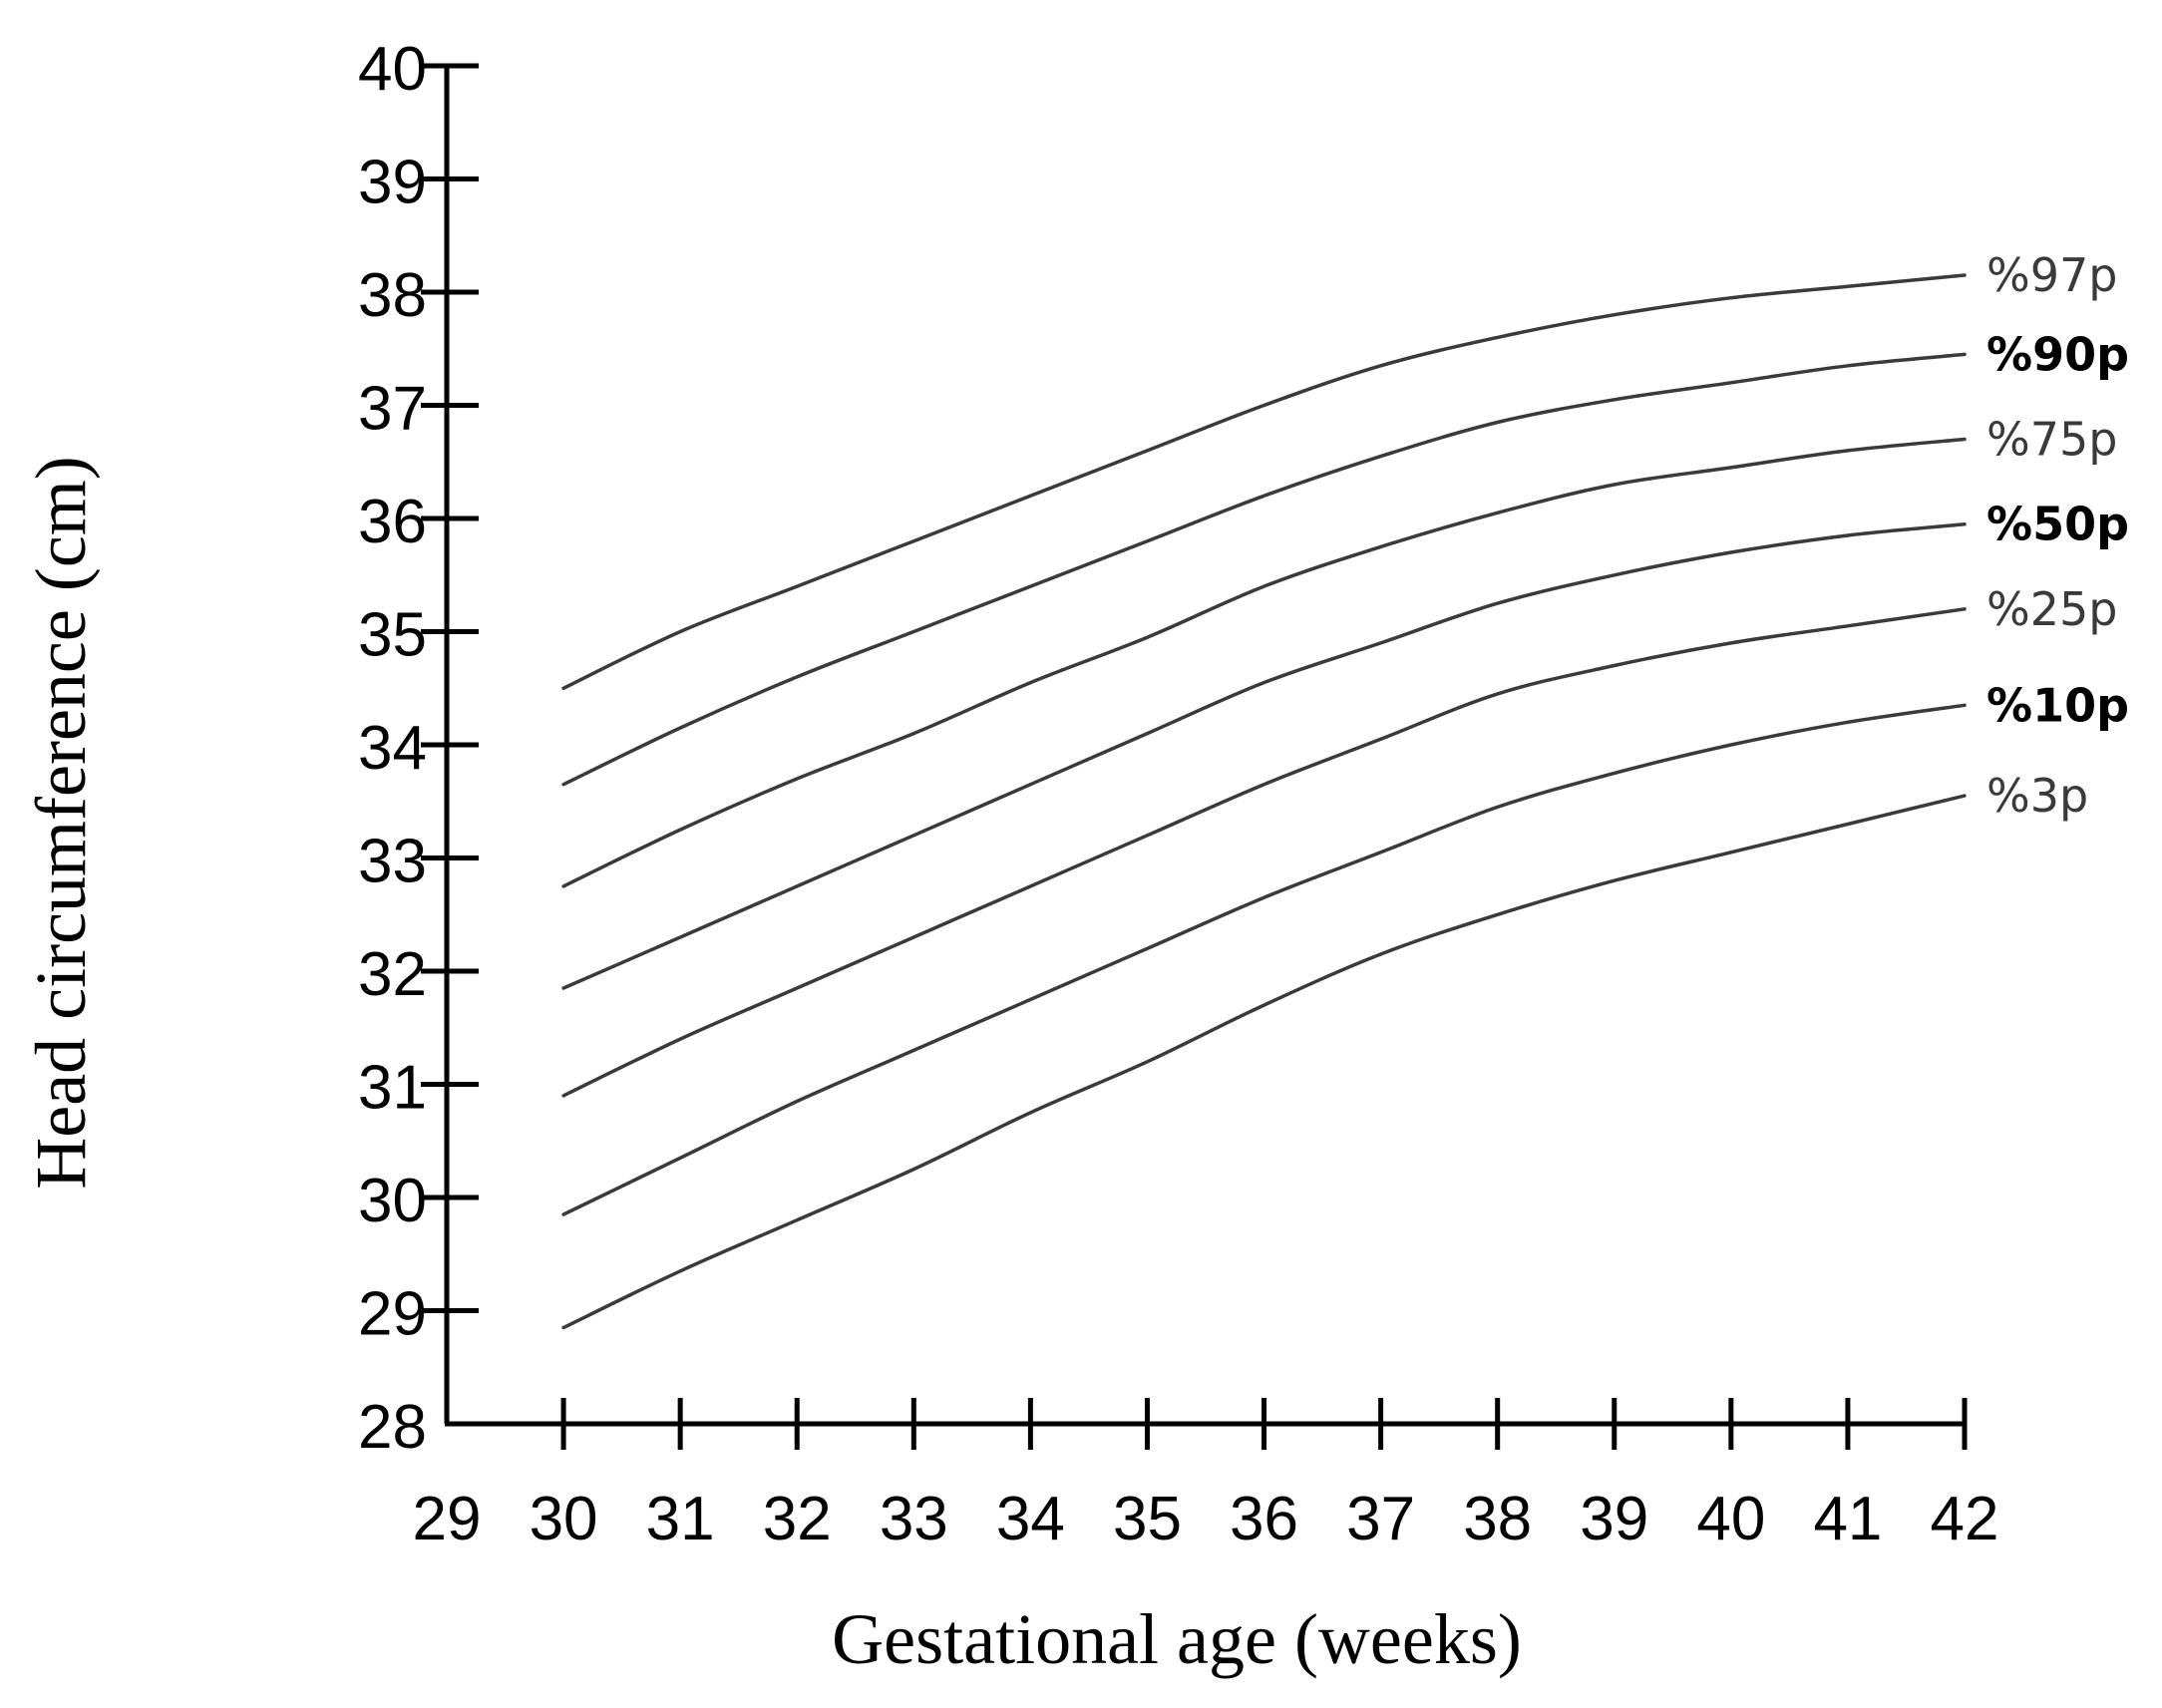 Image resolution: width=2162 pixels, height=1708 pixels. Describe the element at coordinates (392, 862) in the screenshot. I see `y-tick-label: 33` at that location.